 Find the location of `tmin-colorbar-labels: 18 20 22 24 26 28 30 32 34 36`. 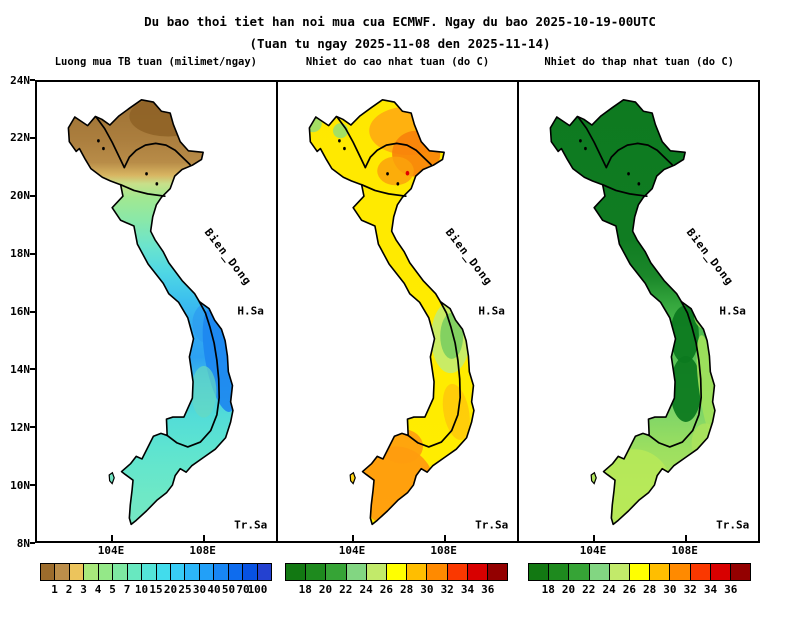

tmin-colorbar-labels: 18 20 22 24 26 28 30 32 34 36 is located at coordinates (639, 590).